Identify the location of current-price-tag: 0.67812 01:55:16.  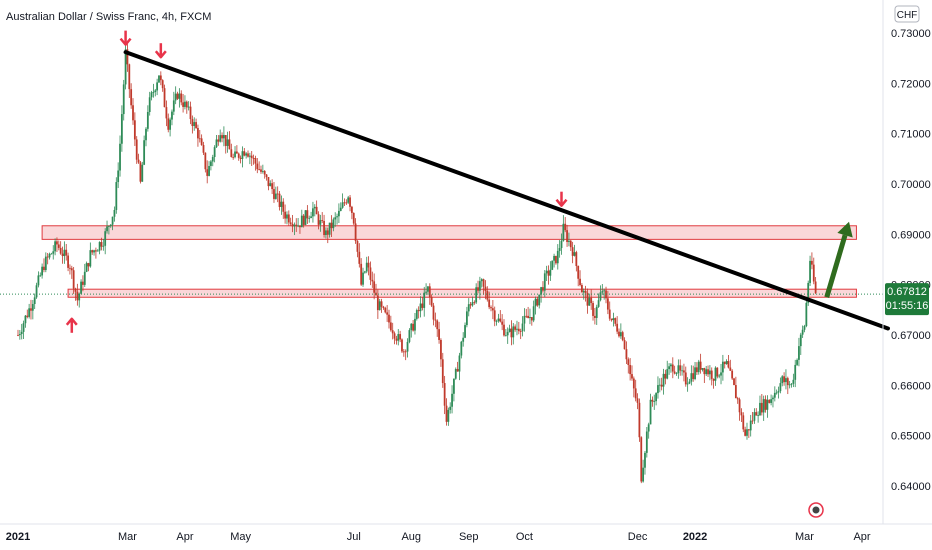
(907, 299).